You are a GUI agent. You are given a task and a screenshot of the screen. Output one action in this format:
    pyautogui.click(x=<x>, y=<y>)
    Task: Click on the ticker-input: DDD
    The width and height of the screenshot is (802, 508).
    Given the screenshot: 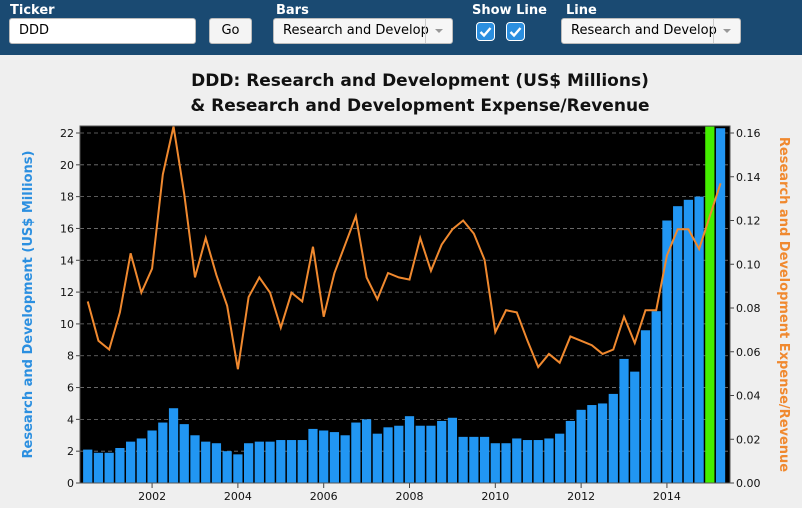 What is the action you would take?
    pyautogui.click(x=102, y=31)
    